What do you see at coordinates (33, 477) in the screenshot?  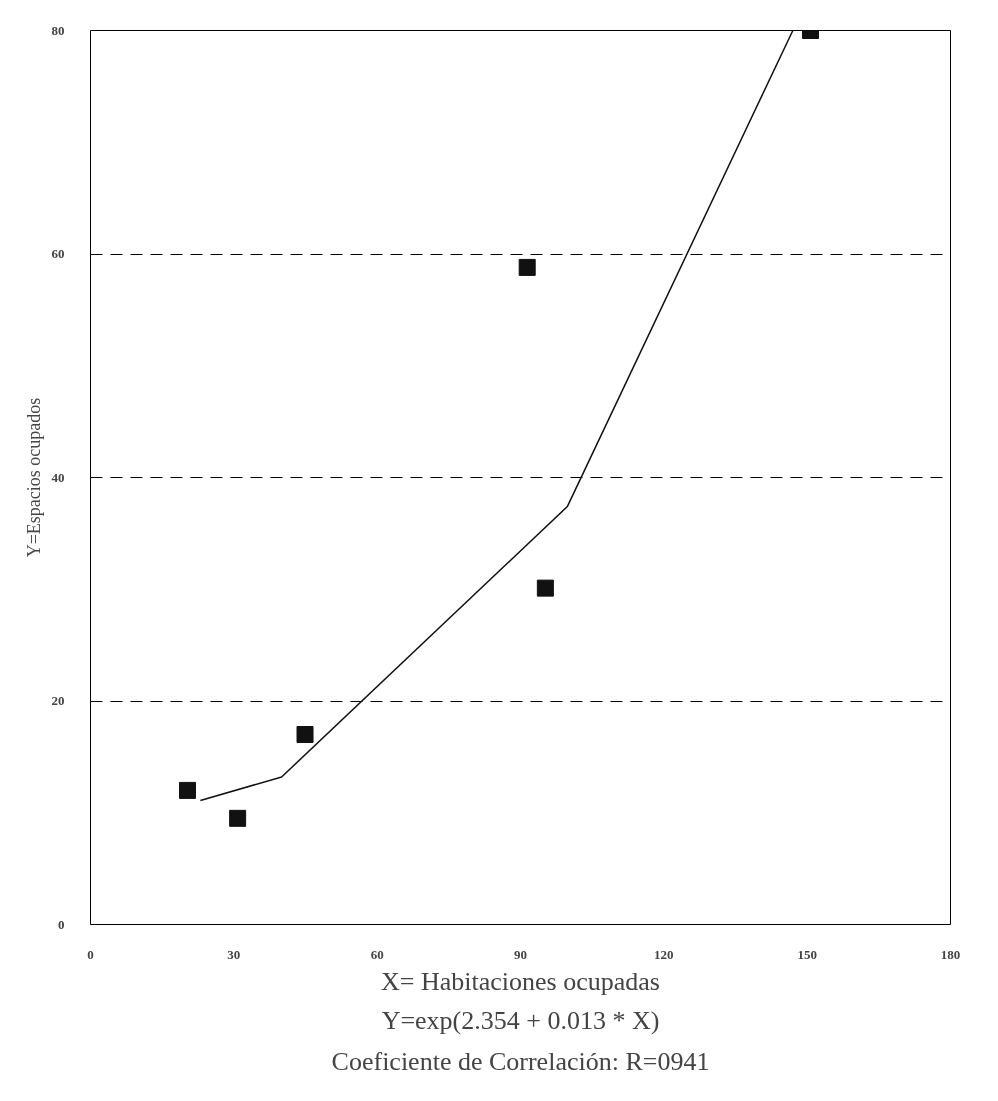 I see `y-axis-title: Y=Espacios ocupados` at bounding box center [33, 477].